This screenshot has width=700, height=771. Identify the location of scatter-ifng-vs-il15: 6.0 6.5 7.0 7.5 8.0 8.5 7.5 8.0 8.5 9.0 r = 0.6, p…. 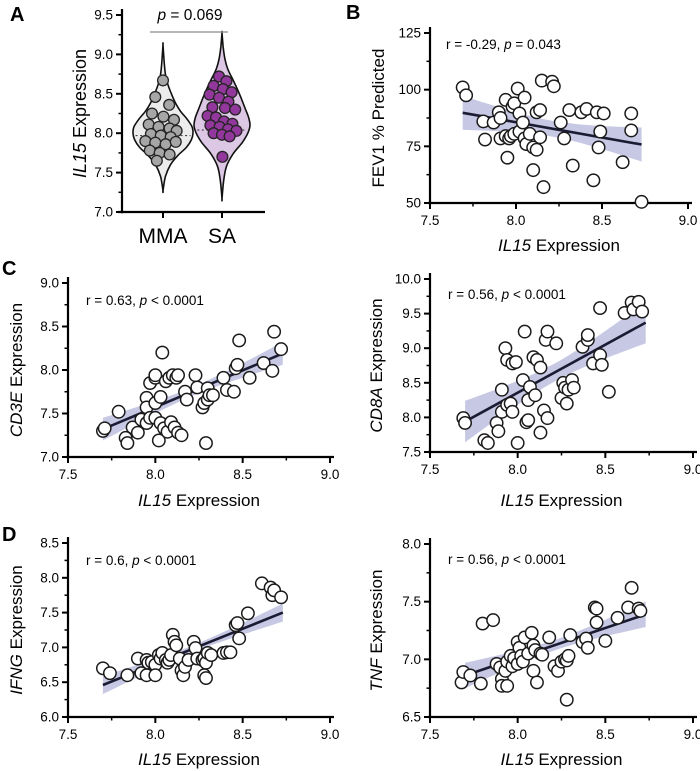
(173, 653).